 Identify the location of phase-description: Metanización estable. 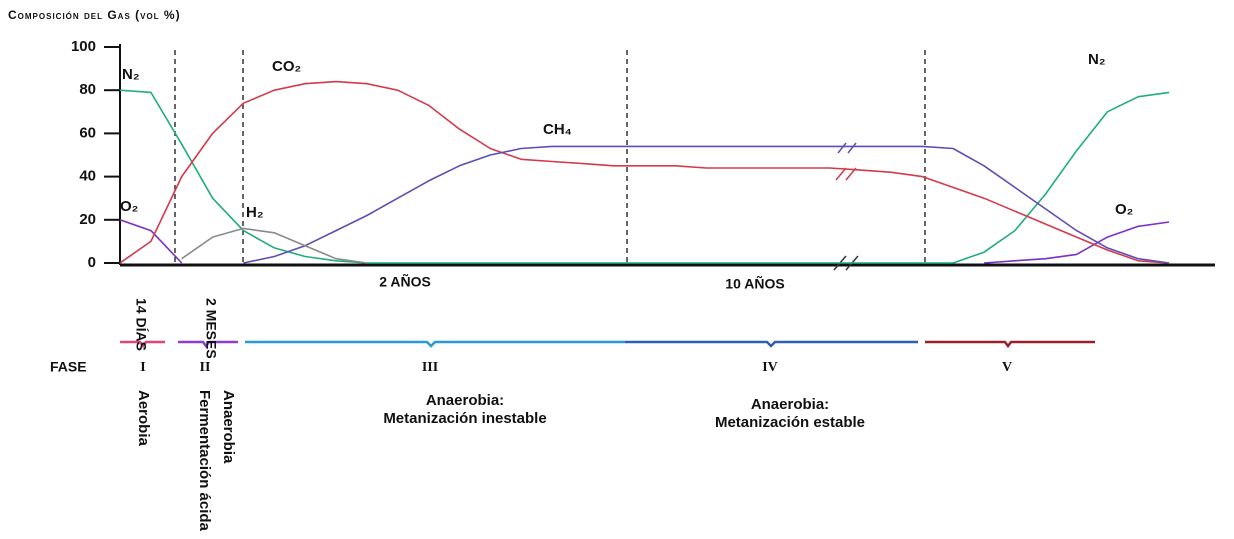
(790, 422).